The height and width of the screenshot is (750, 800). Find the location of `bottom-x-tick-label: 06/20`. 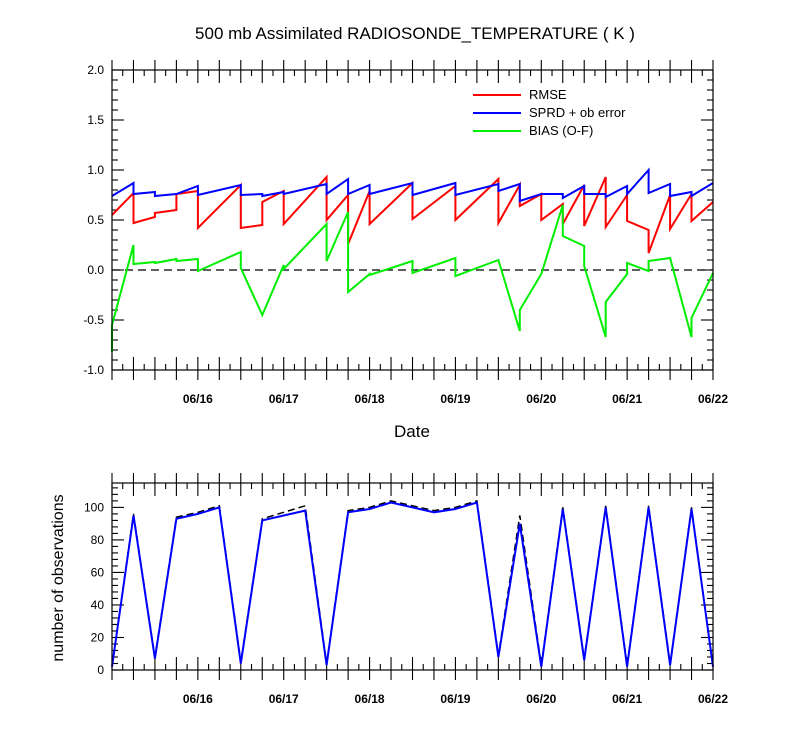

bottom-x-tick-label: 06/20 is located at coordinates (541, 699).